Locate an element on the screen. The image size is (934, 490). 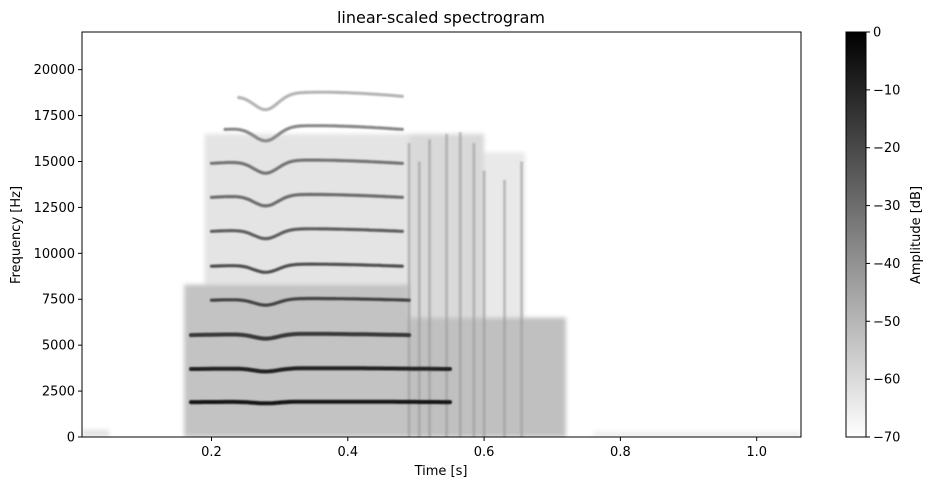
x-tick-label: 0.2 is located at coordinates (211, 452).